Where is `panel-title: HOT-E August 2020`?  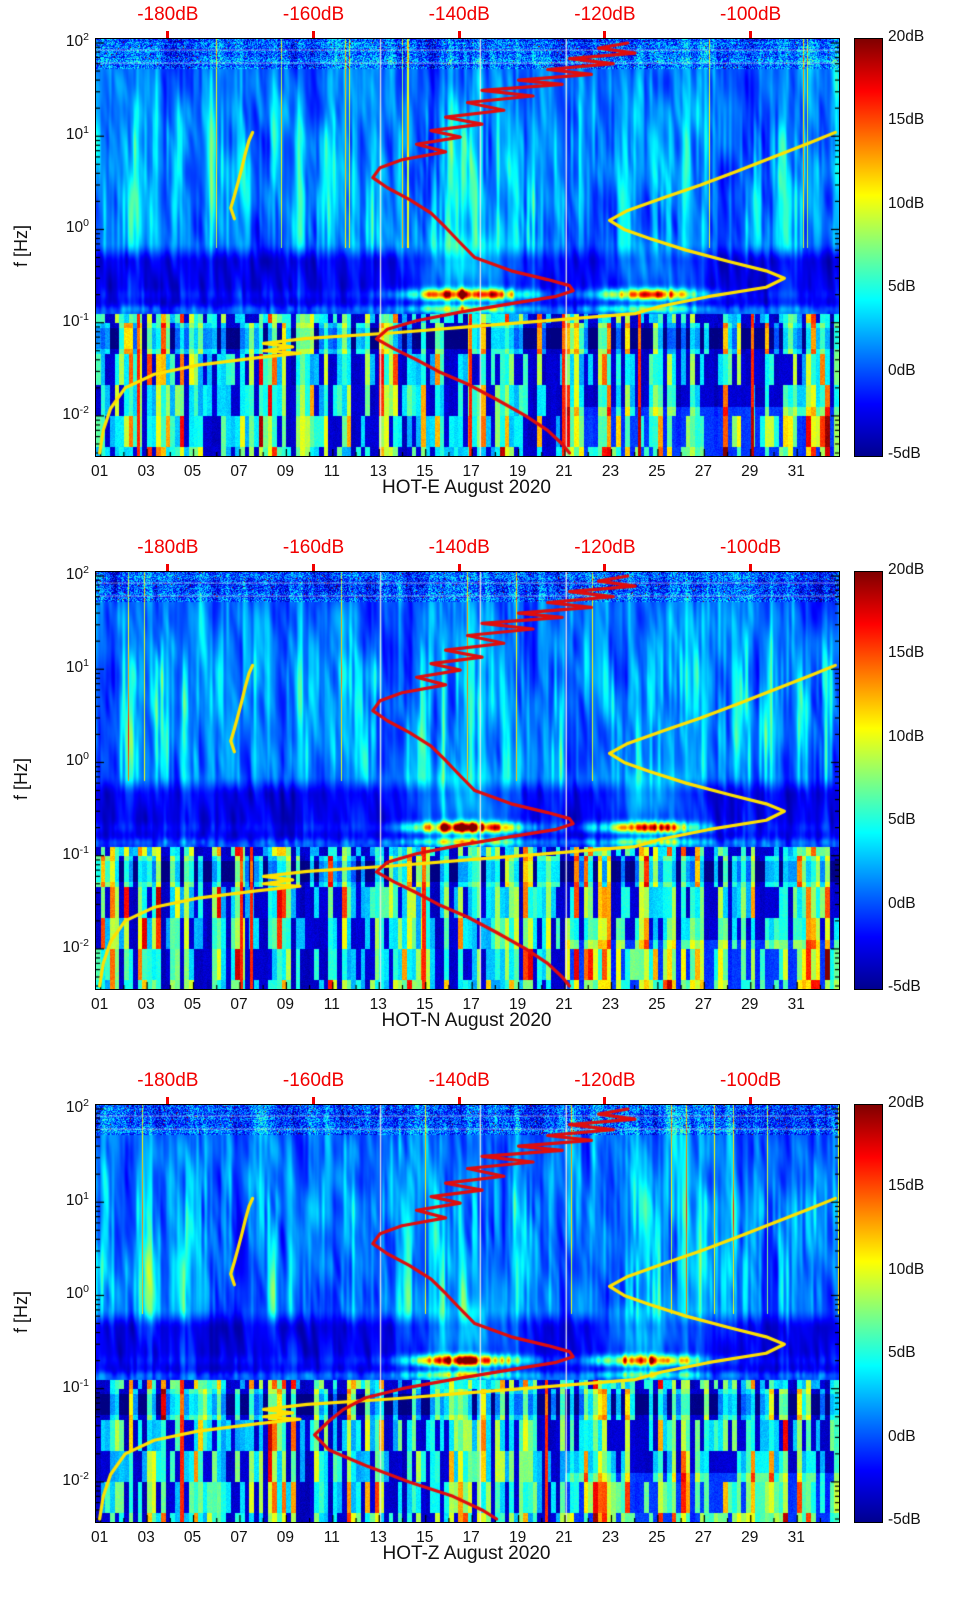
panel-title: HOT-E August 2020 is located at coordinates (466, 487).